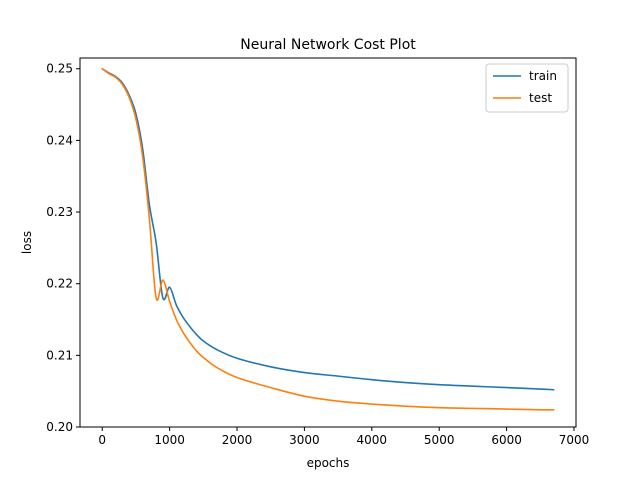 The image size is (640, 480). Describe the element at coordinates (574, 440) in the screenshot. I see `x-tick-label: 7000` at that location.